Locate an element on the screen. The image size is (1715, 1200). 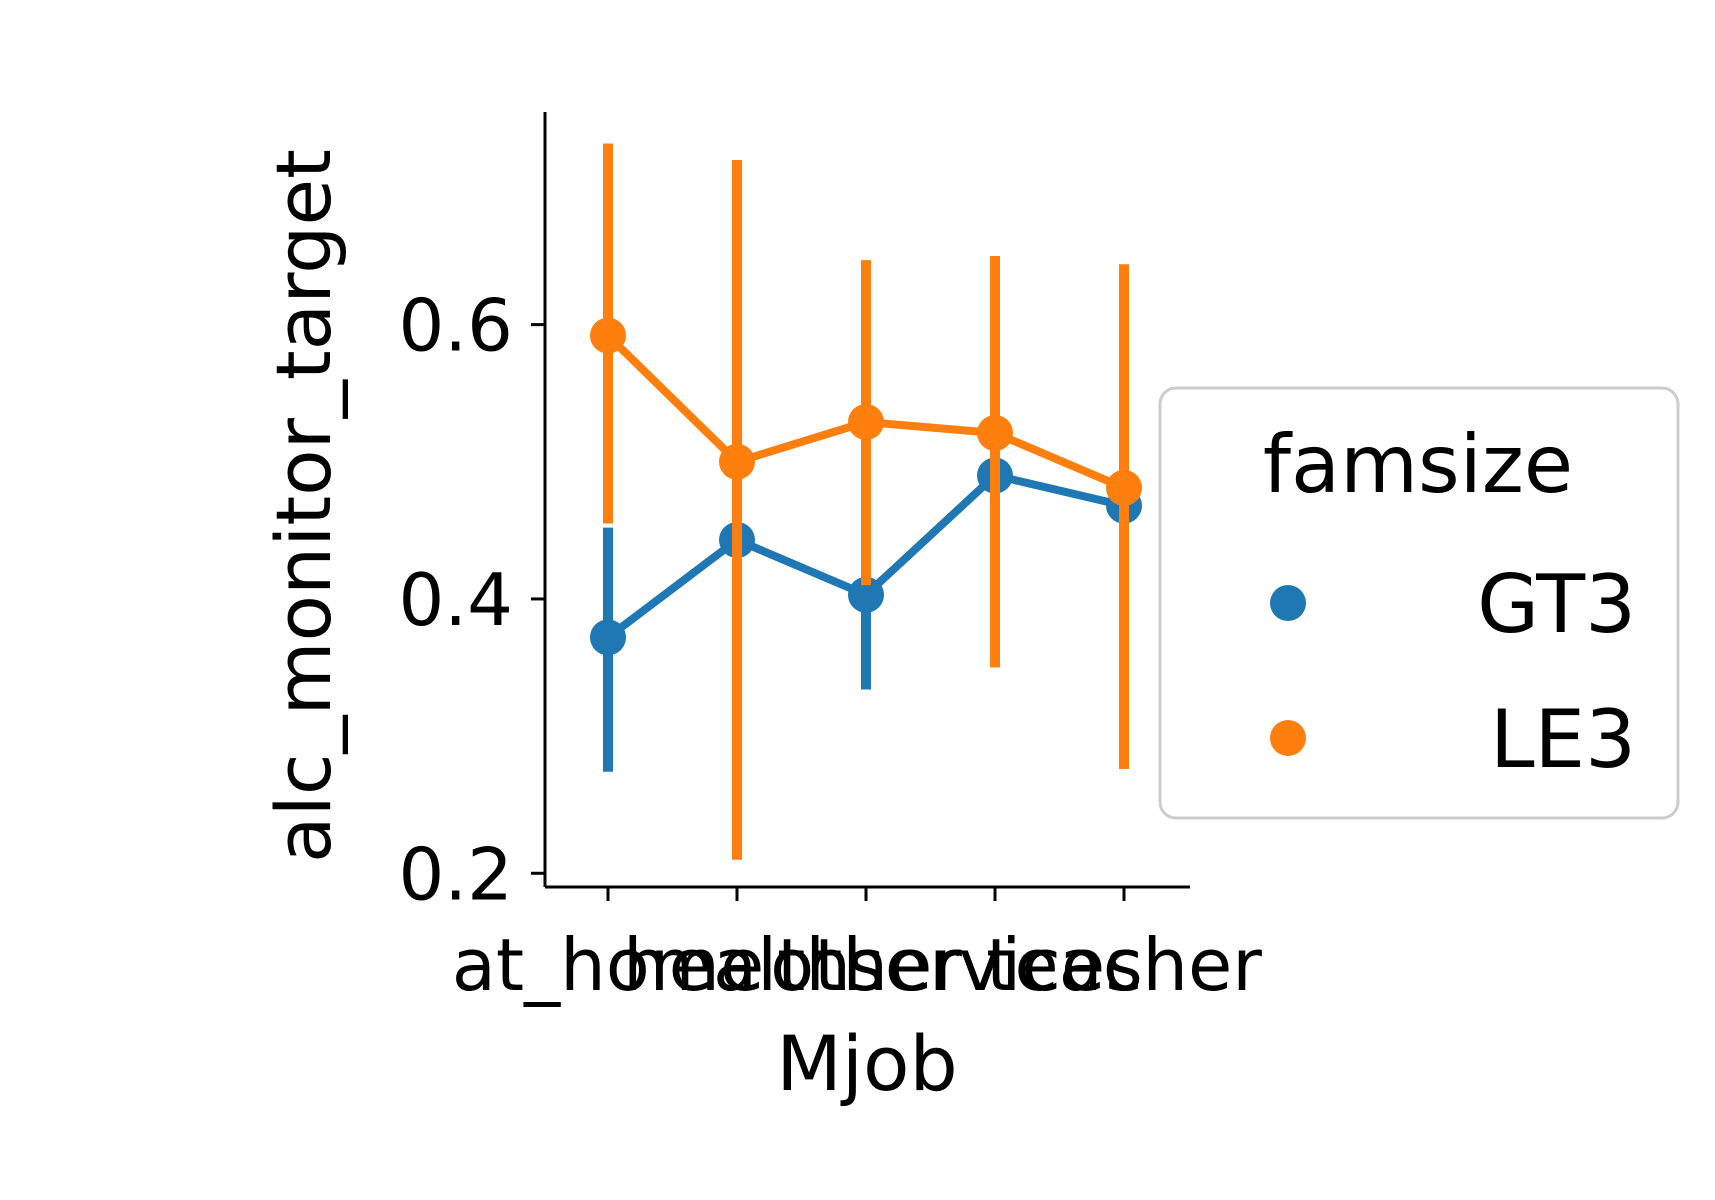
legend-frame is located at coordinates (1419, 603).